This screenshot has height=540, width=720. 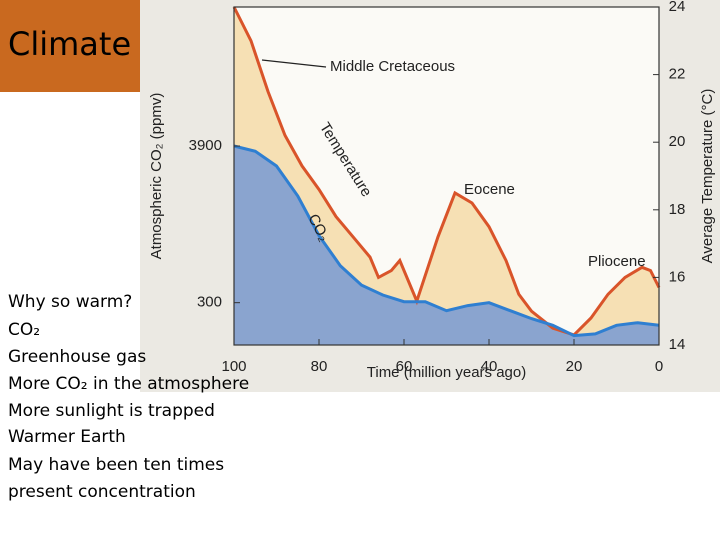 What do you see at coordinates (156, 176) in the screenshot?
I see `y-axis-label: Atmospheric CO₂ (ppmv)` at bounding box center [156, 176].